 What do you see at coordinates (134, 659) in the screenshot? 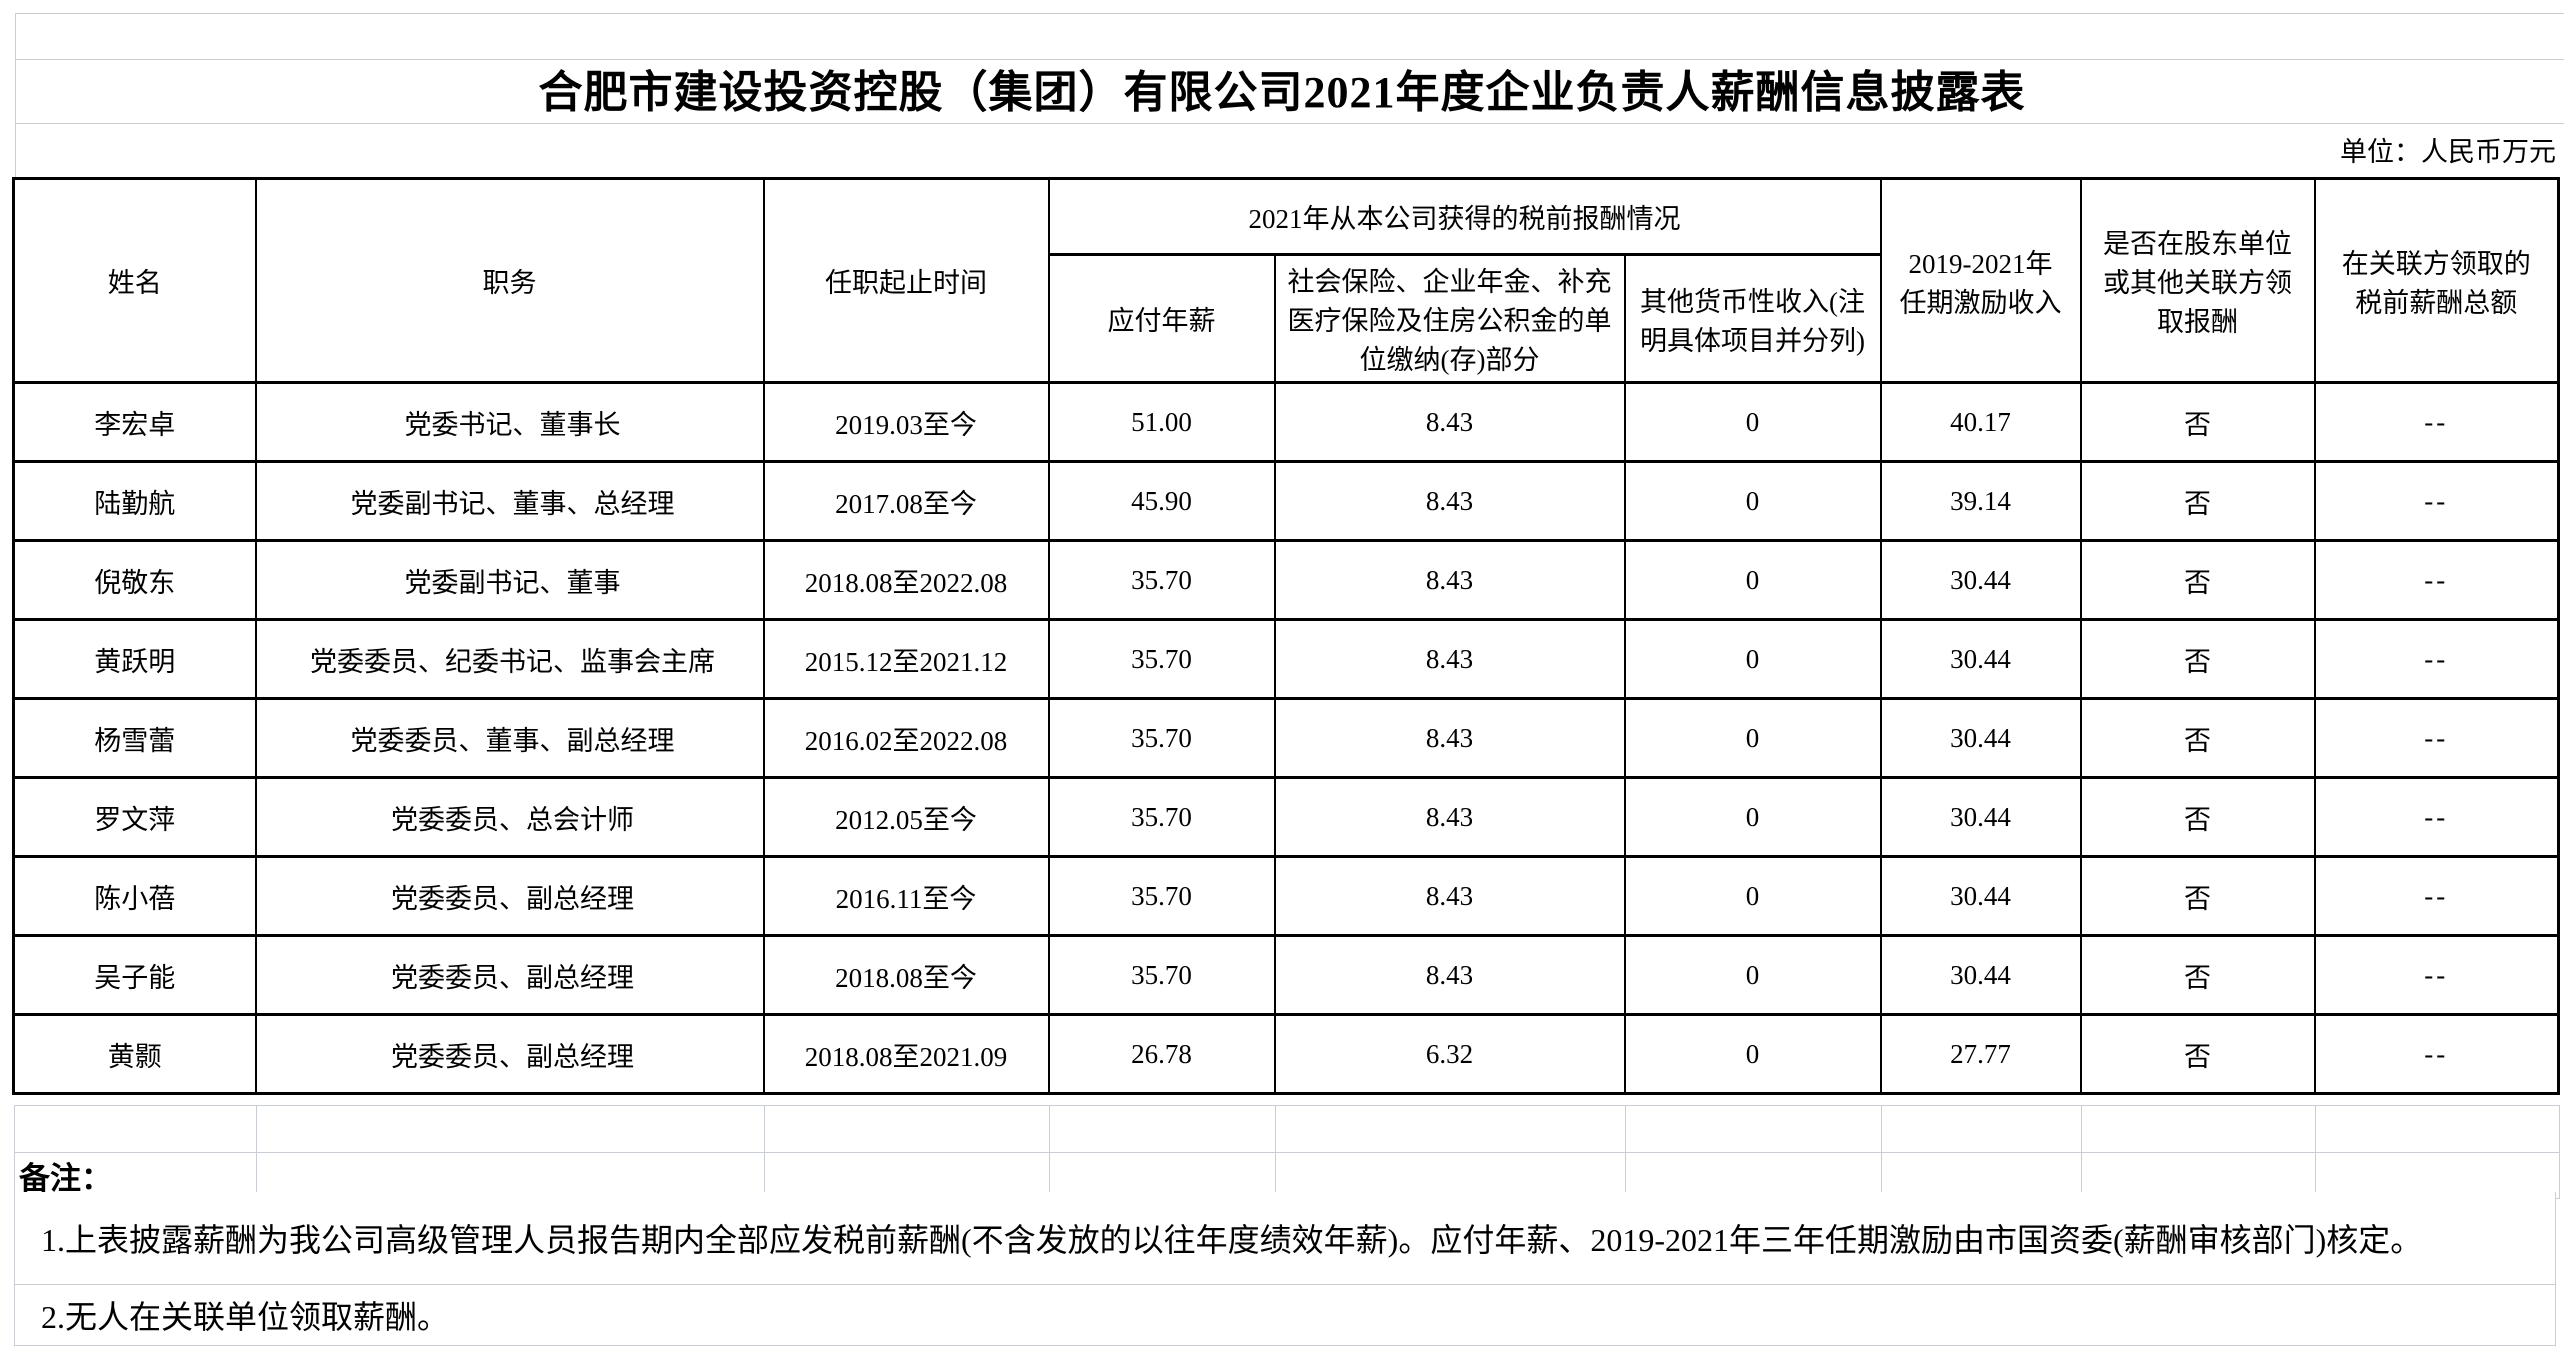
I see `name-cell: 黄跃明` at bounding box center [134, 659].